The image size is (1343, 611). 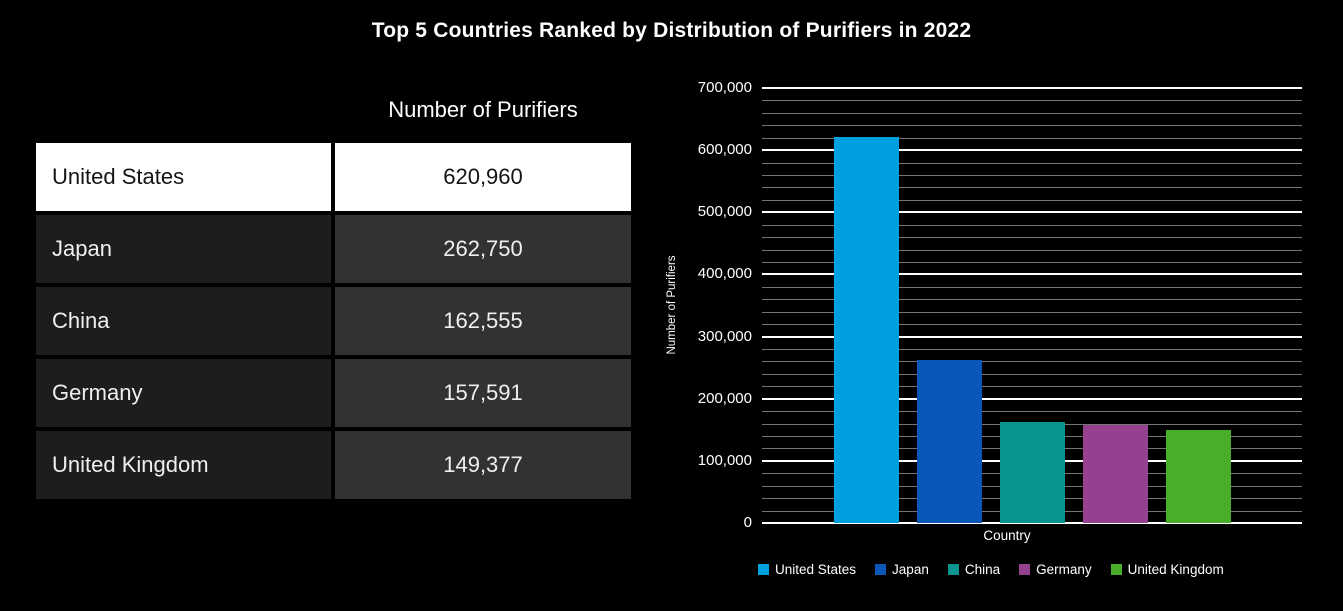 What do you see at coordinates (483, 465) in the screenshot?
I see `value-cell: 149,377` at bounding box center [483, 465].